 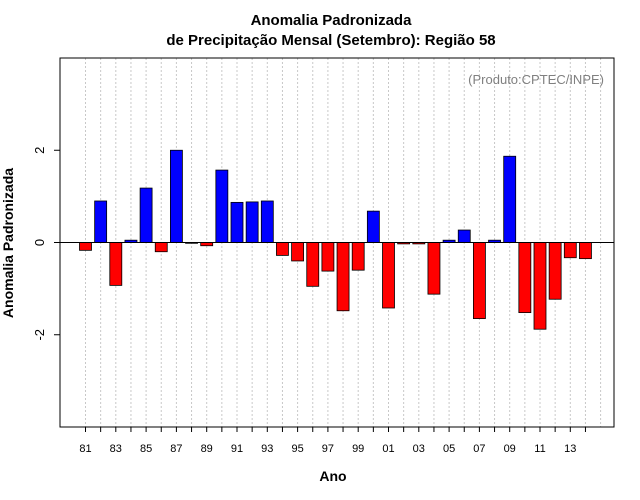 What do you see at coordinates (328, 449) in the screenshot?
I see `x-tick-label: 97` at bounding box center [328, 449].